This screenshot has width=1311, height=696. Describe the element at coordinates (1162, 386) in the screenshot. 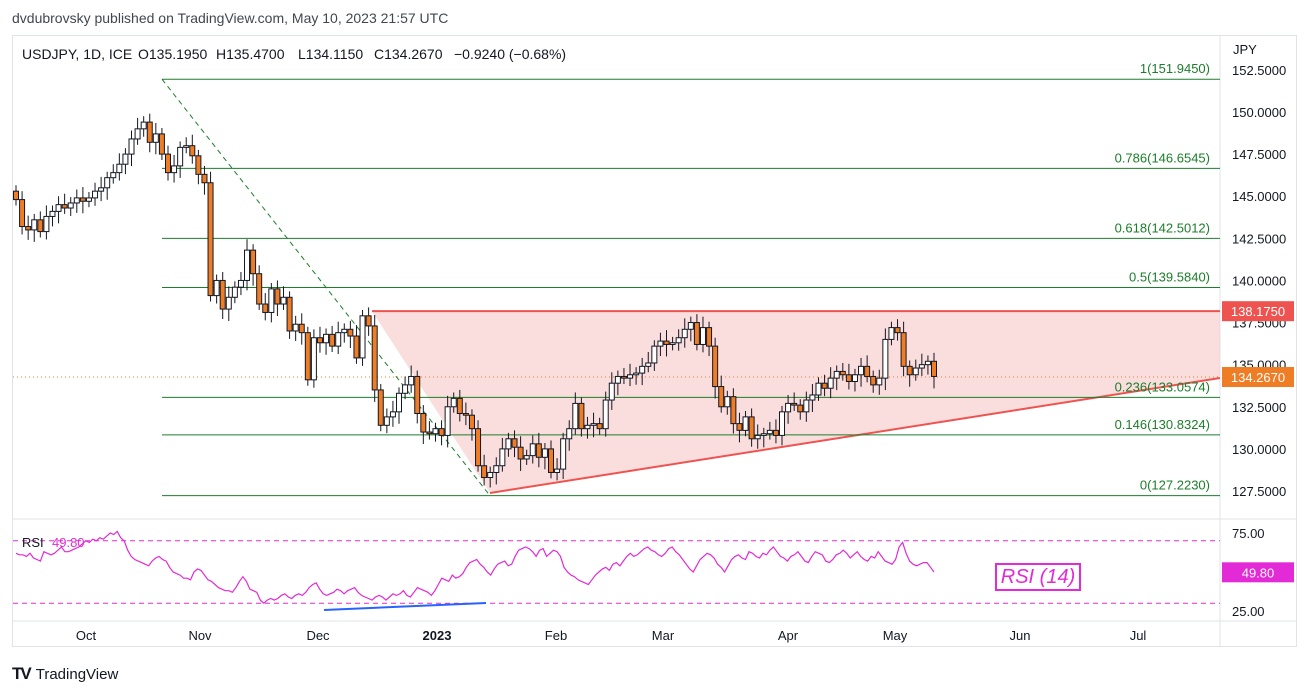

I see `fib-level-label: 0.236(133.0574)` at that location.